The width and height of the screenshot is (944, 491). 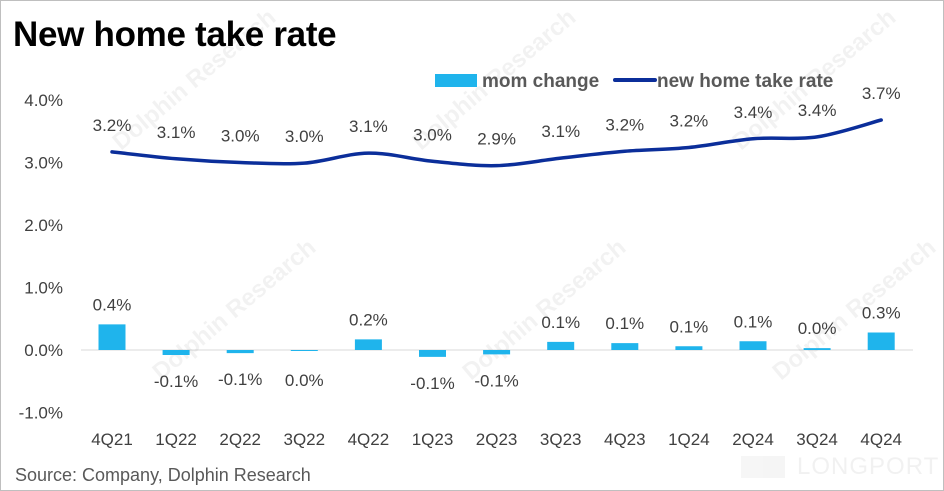 I want to click on x-tick-label: 4Q23, so click(x=625, y=439).